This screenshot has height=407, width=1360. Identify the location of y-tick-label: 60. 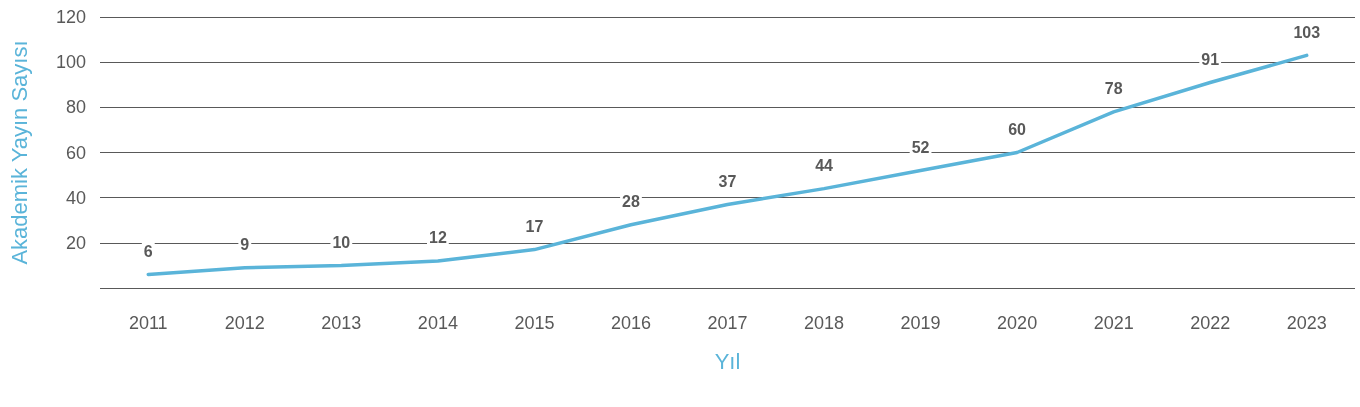
(75, 152).